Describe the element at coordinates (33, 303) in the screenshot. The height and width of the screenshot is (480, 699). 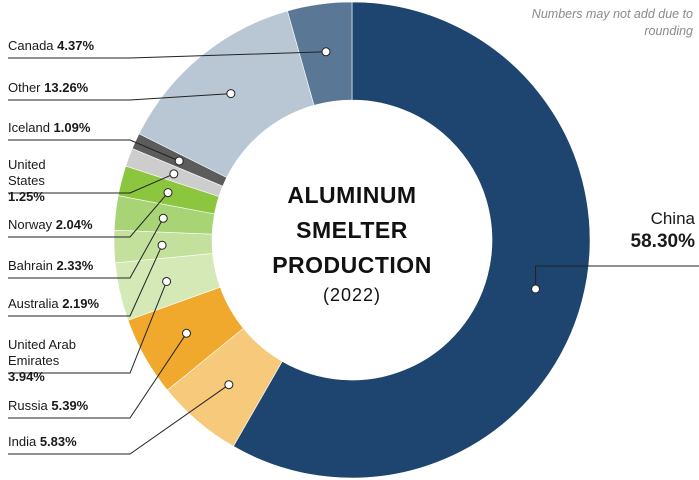
I see `category-label: Australia` at that location.